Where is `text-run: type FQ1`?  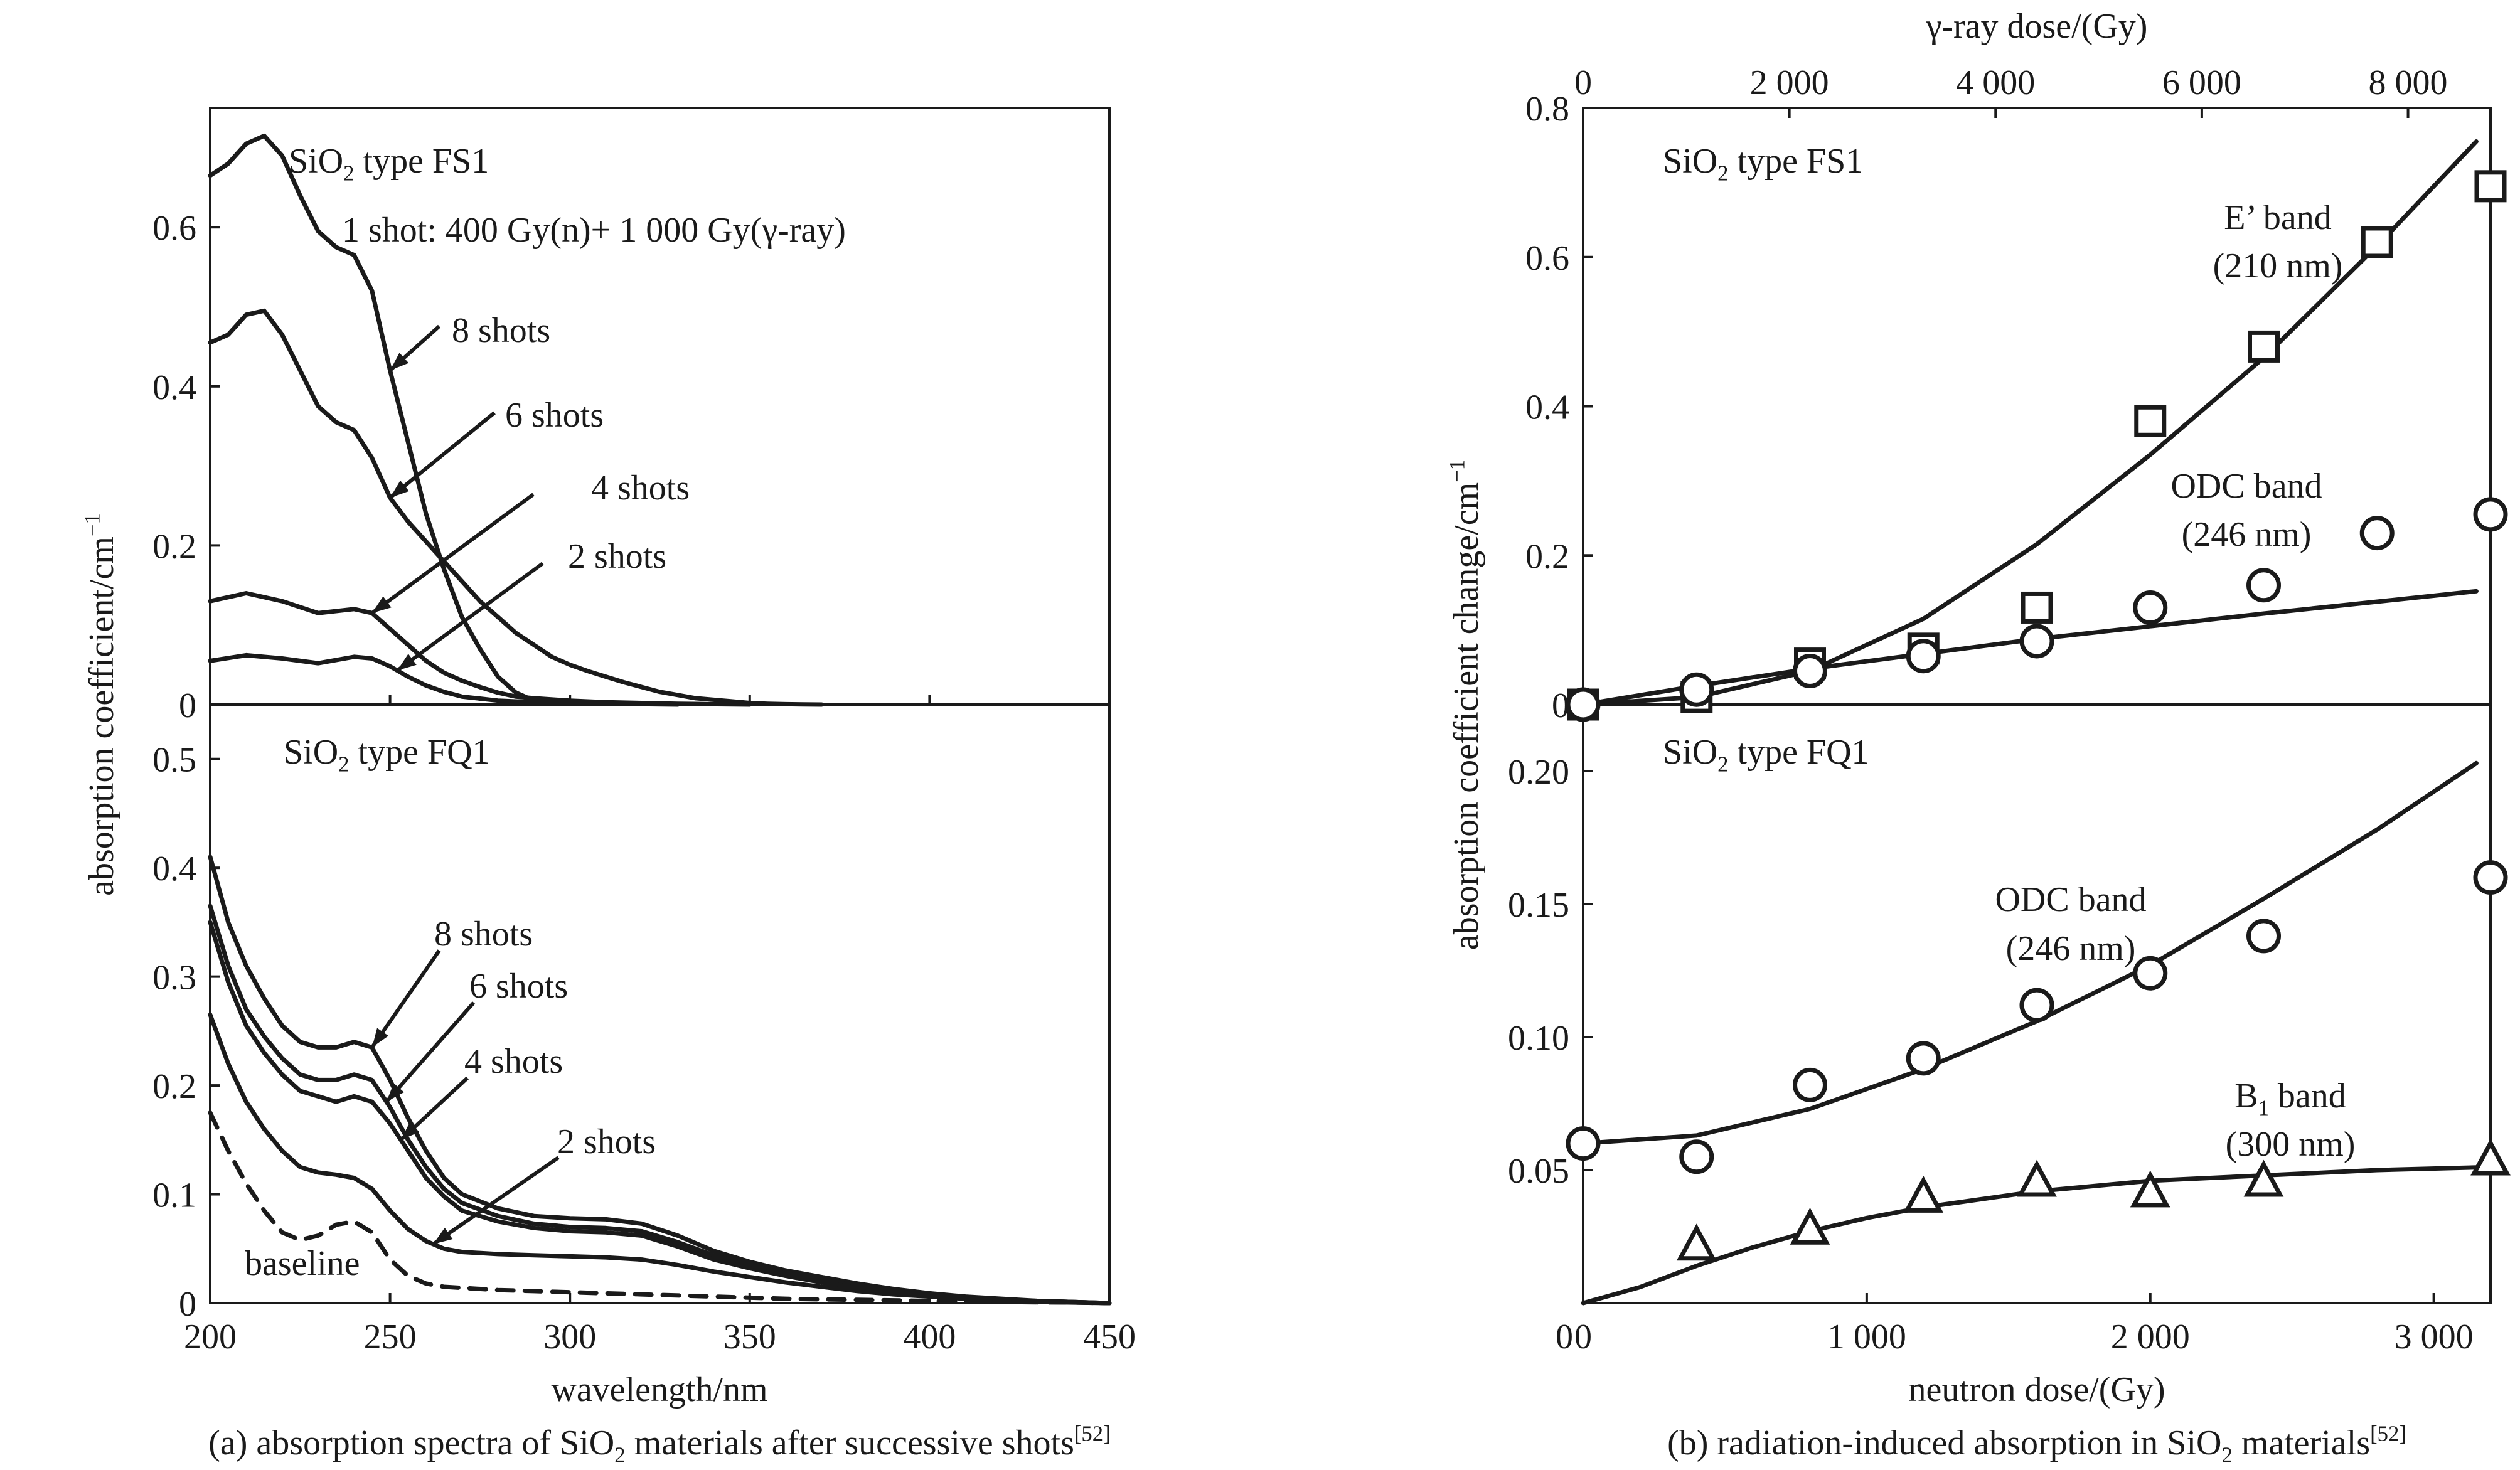
text-run: type FQ1 is located at coordinates (420, 752).